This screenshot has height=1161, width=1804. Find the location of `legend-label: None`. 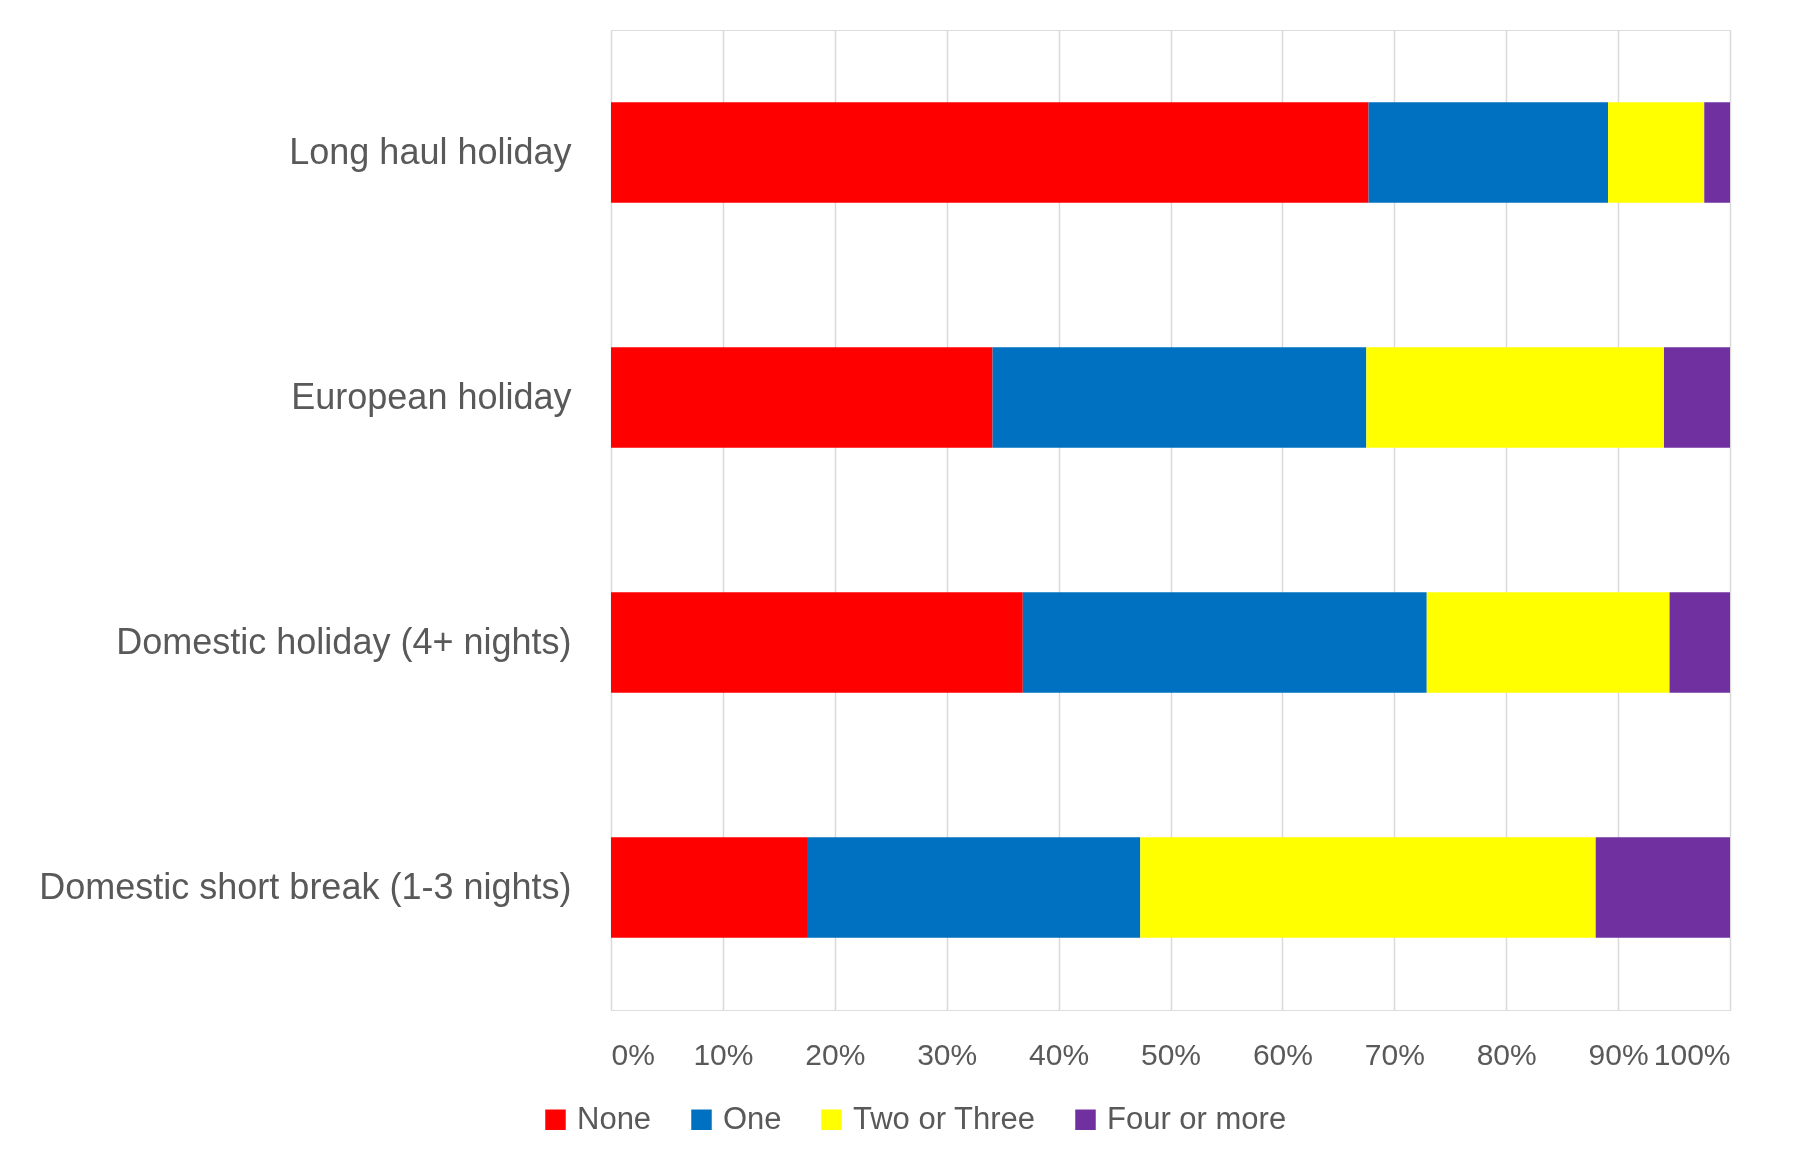

legend-label: None is located at coordinates (614, 1118).